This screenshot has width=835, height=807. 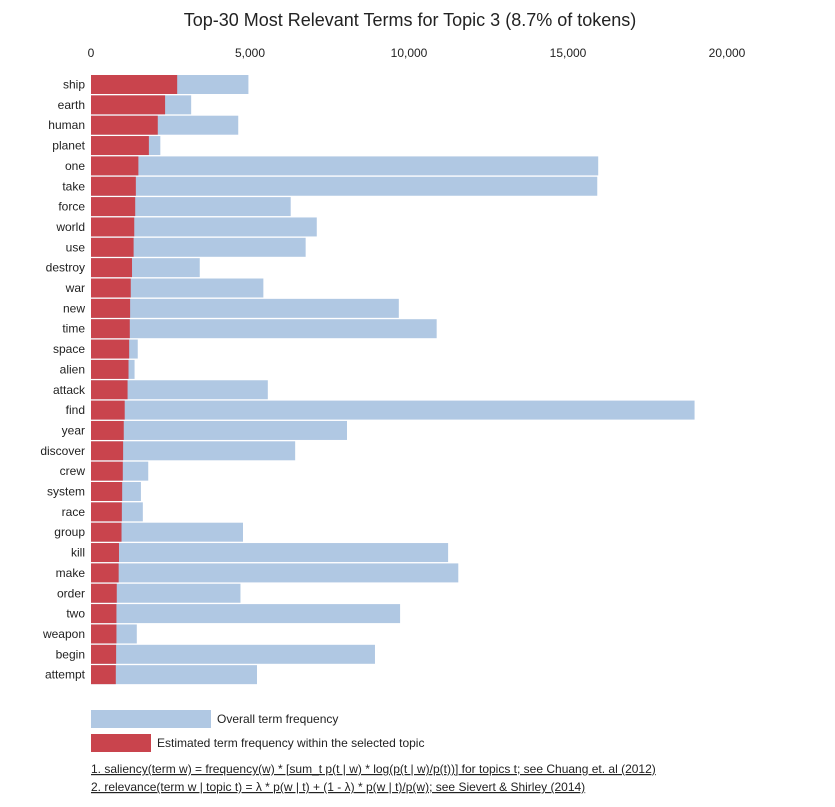 What do you see at coordinates (73, 430) in the screenshot?
I see `term-label: year` at bounding box center [73, 430].